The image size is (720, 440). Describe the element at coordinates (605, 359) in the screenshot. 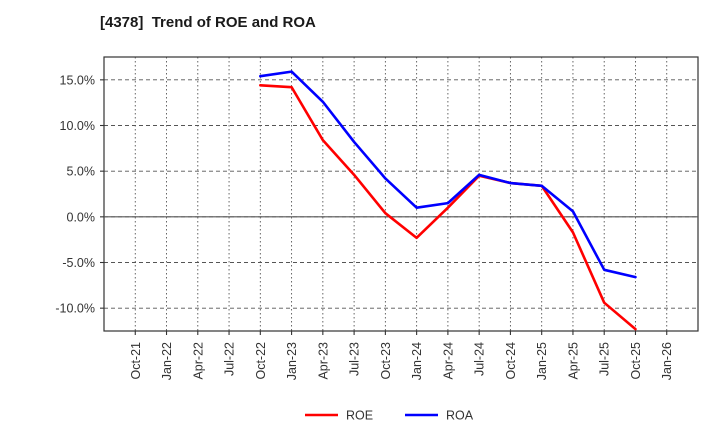

I see `x-tick-label: Jul-25` at that location.